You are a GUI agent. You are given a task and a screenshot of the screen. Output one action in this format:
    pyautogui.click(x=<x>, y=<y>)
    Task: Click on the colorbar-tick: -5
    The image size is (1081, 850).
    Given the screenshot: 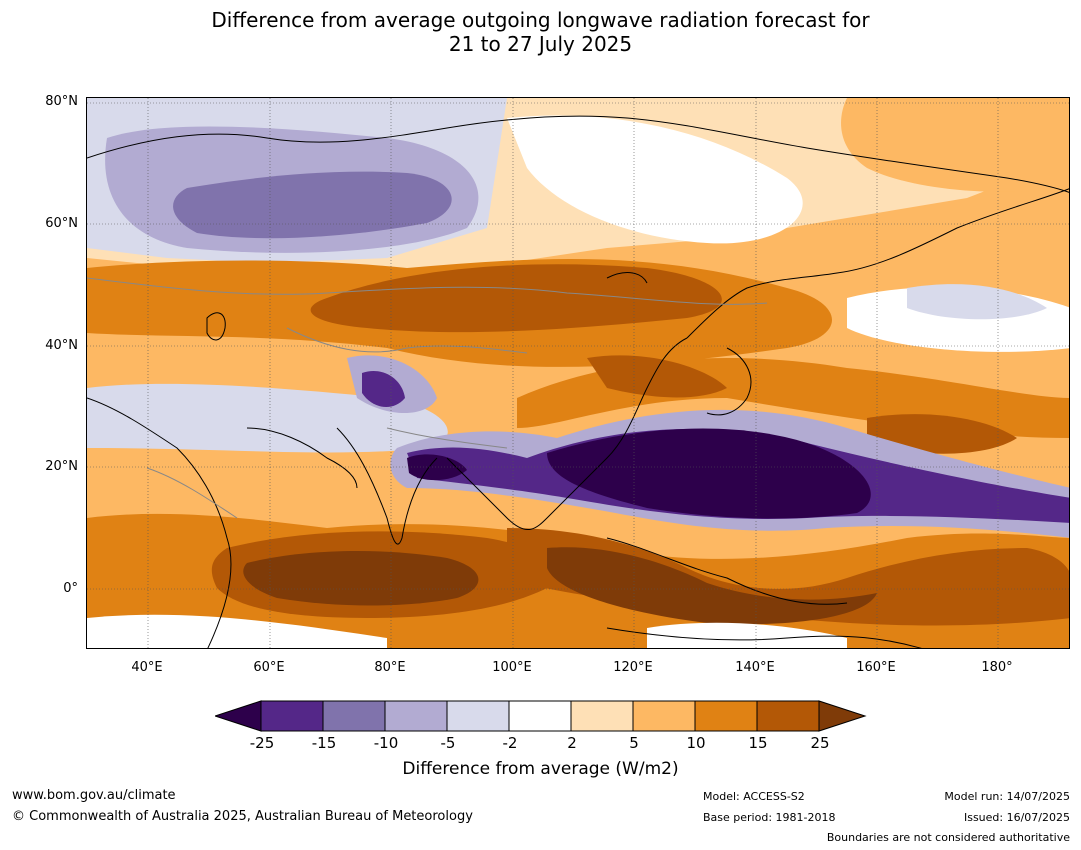 What is the action you would take?
    pyautogui.click(x=448, y=743)
    